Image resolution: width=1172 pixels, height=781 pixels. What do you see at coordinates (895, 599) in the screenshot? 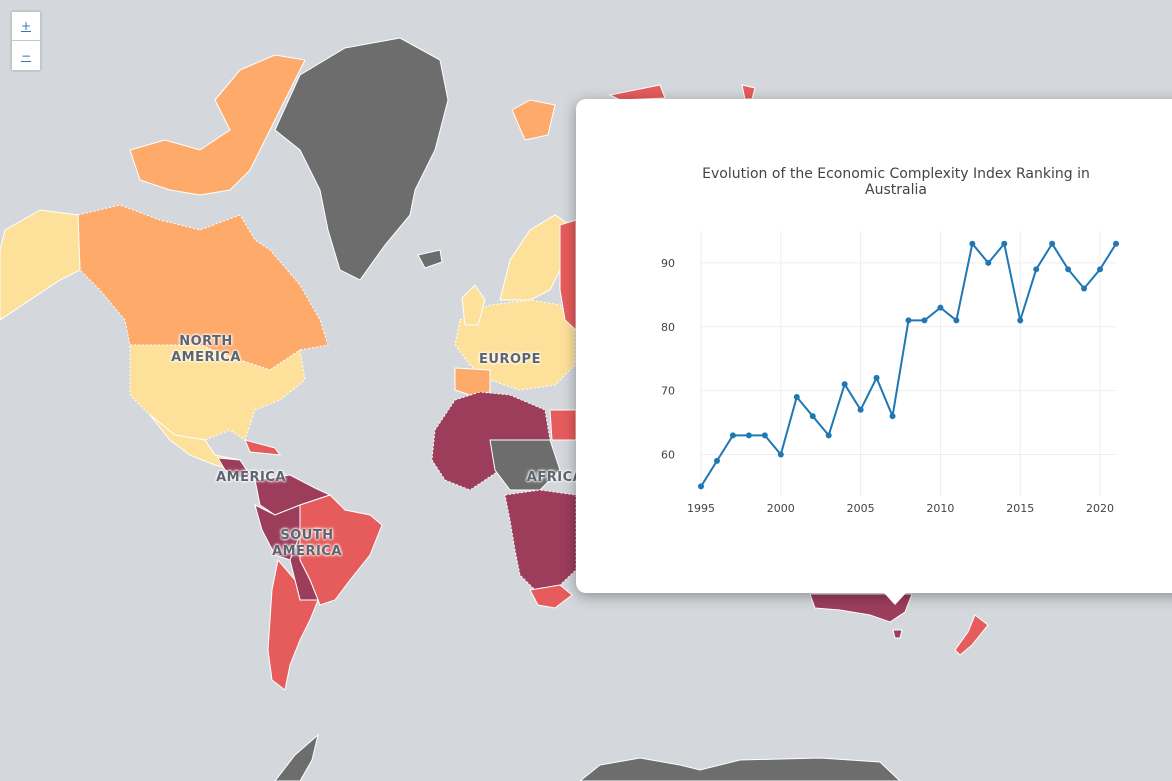
I see `popup-tip` at bounding box center [895, 599].